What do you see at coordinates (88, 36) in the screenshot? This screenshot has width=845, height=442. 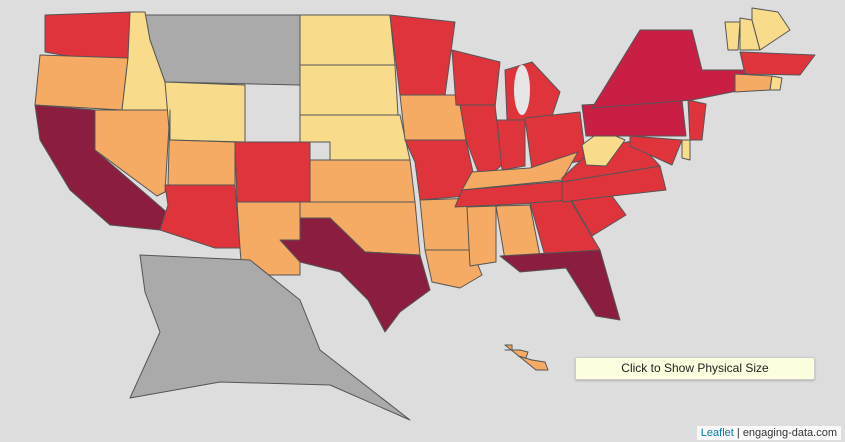 I see `state-wa` at bounding box center [88, 36].